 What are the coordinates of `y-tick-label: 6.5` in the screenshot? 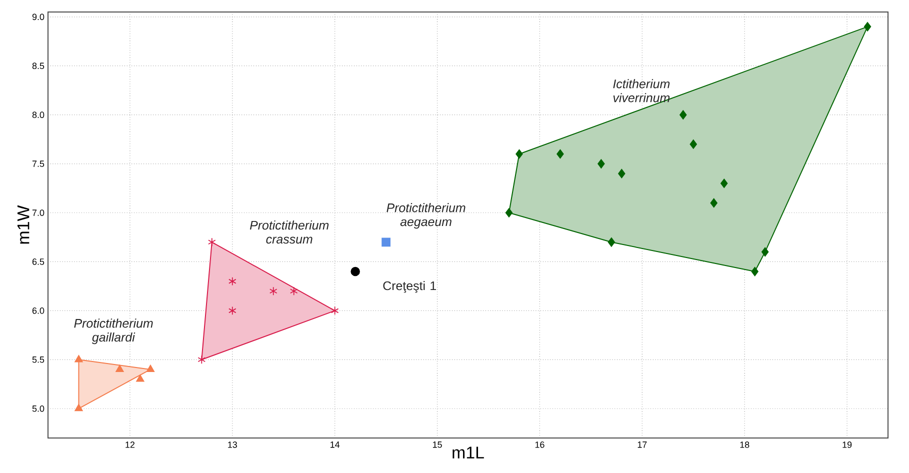 It's located at (38, 261).